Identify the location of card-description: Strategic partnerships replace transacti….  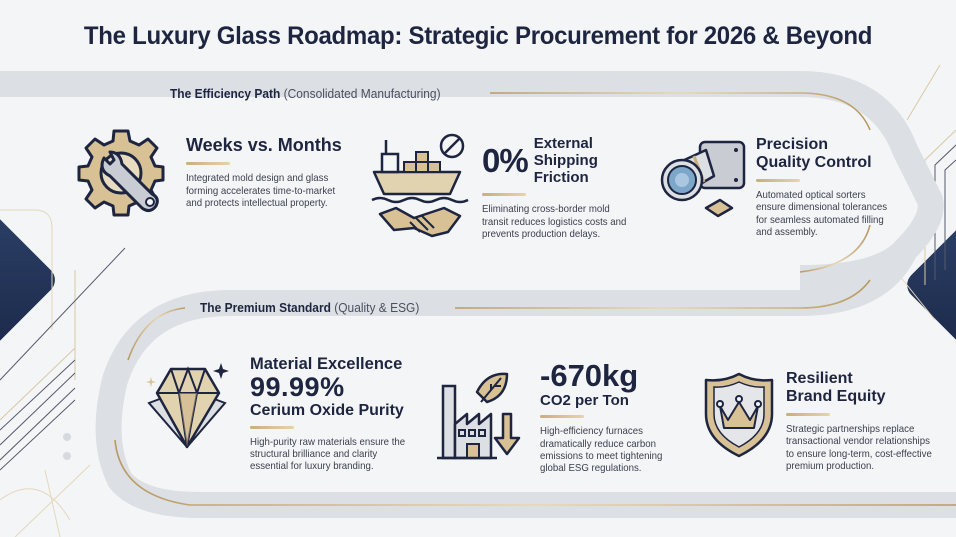
(859, 447).